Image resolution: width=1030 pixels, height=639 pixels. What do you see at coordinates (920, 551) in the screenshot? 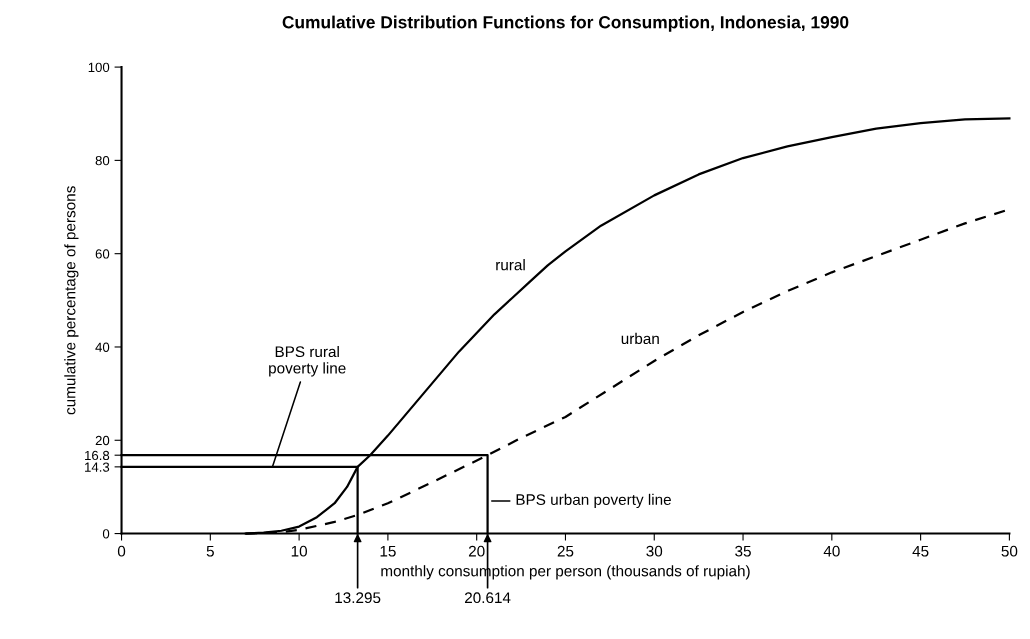
I see `x-tick-label: 45` at bounding box center [920, 551].